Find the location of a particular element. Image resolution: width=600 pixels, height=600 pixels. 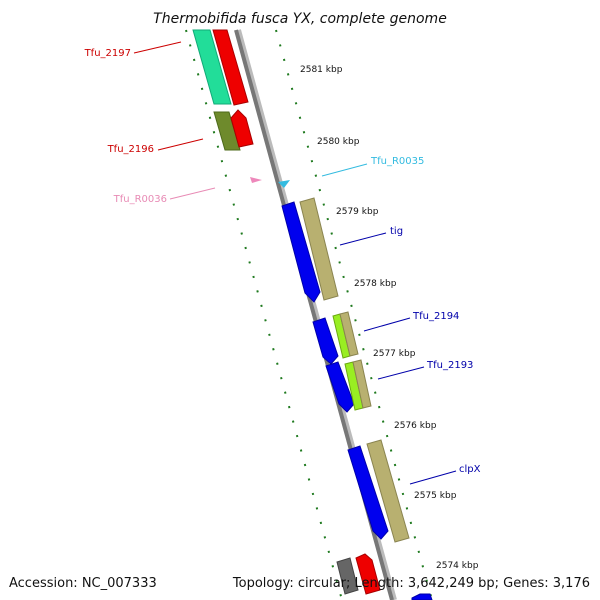

leader-tfu2197 is located at coordinates (157, 47).